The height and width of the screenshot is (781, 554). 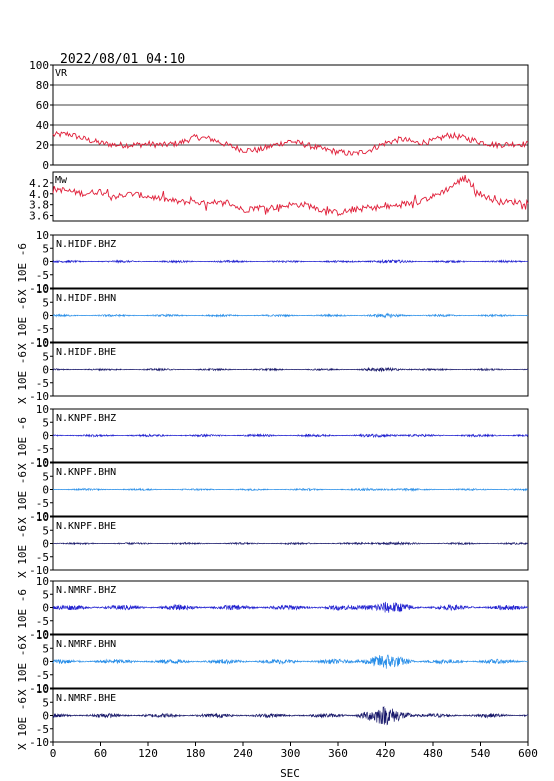 What do you see at coordinates (481, 753) in the screenshot?
I see `x-tick-label: 540` at bounding box center [481, 753].